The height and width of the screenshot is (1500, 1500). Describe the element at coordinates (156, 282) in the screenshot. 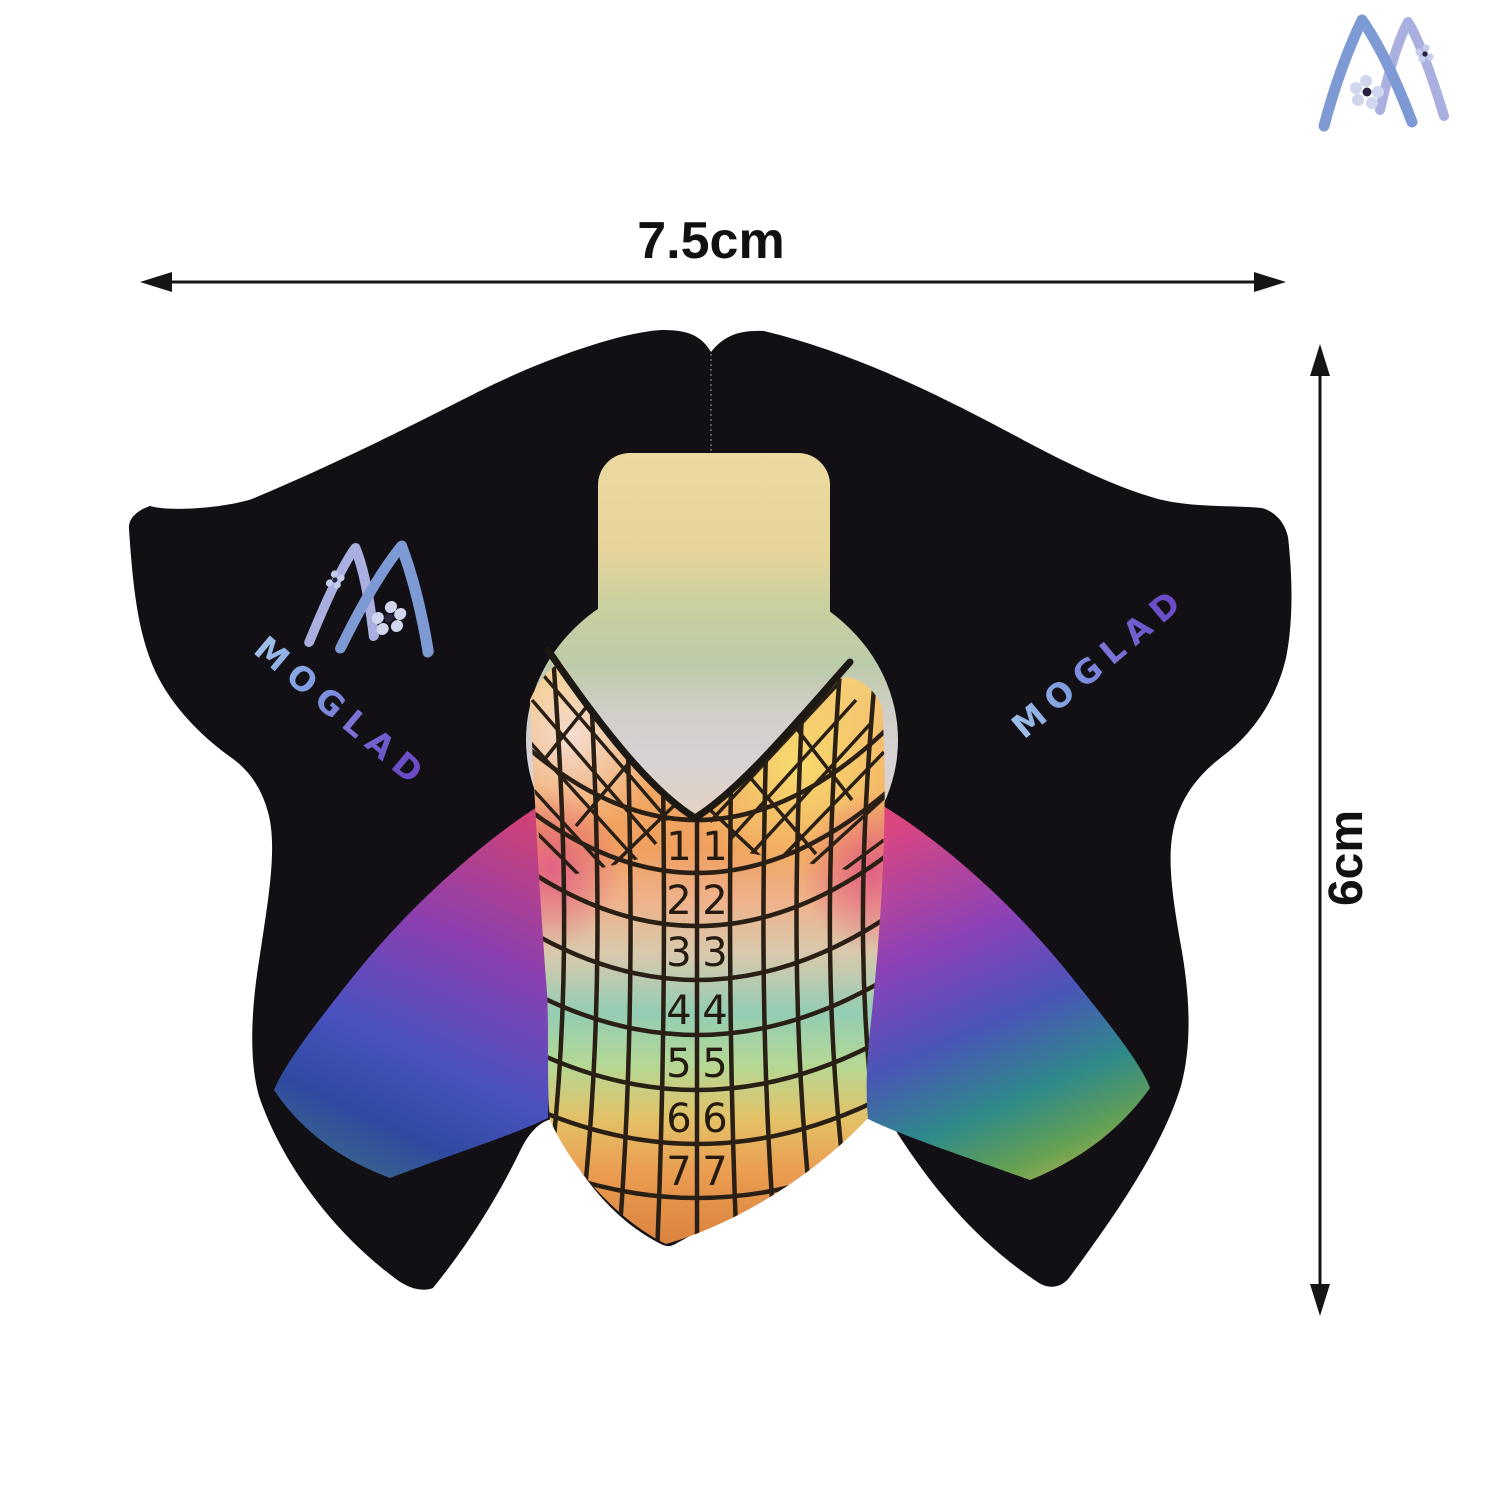

I see `arrow-left-icon` at that location.